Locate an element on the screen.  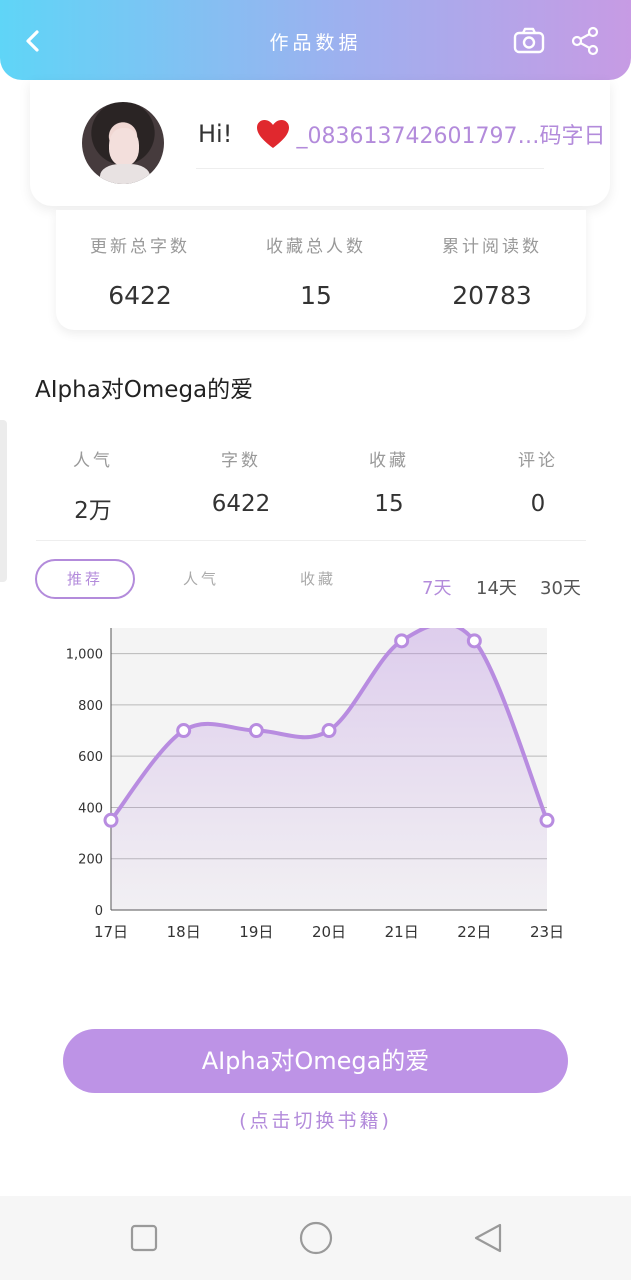
stat-value: 20783 is located at coordinates (492, 295).